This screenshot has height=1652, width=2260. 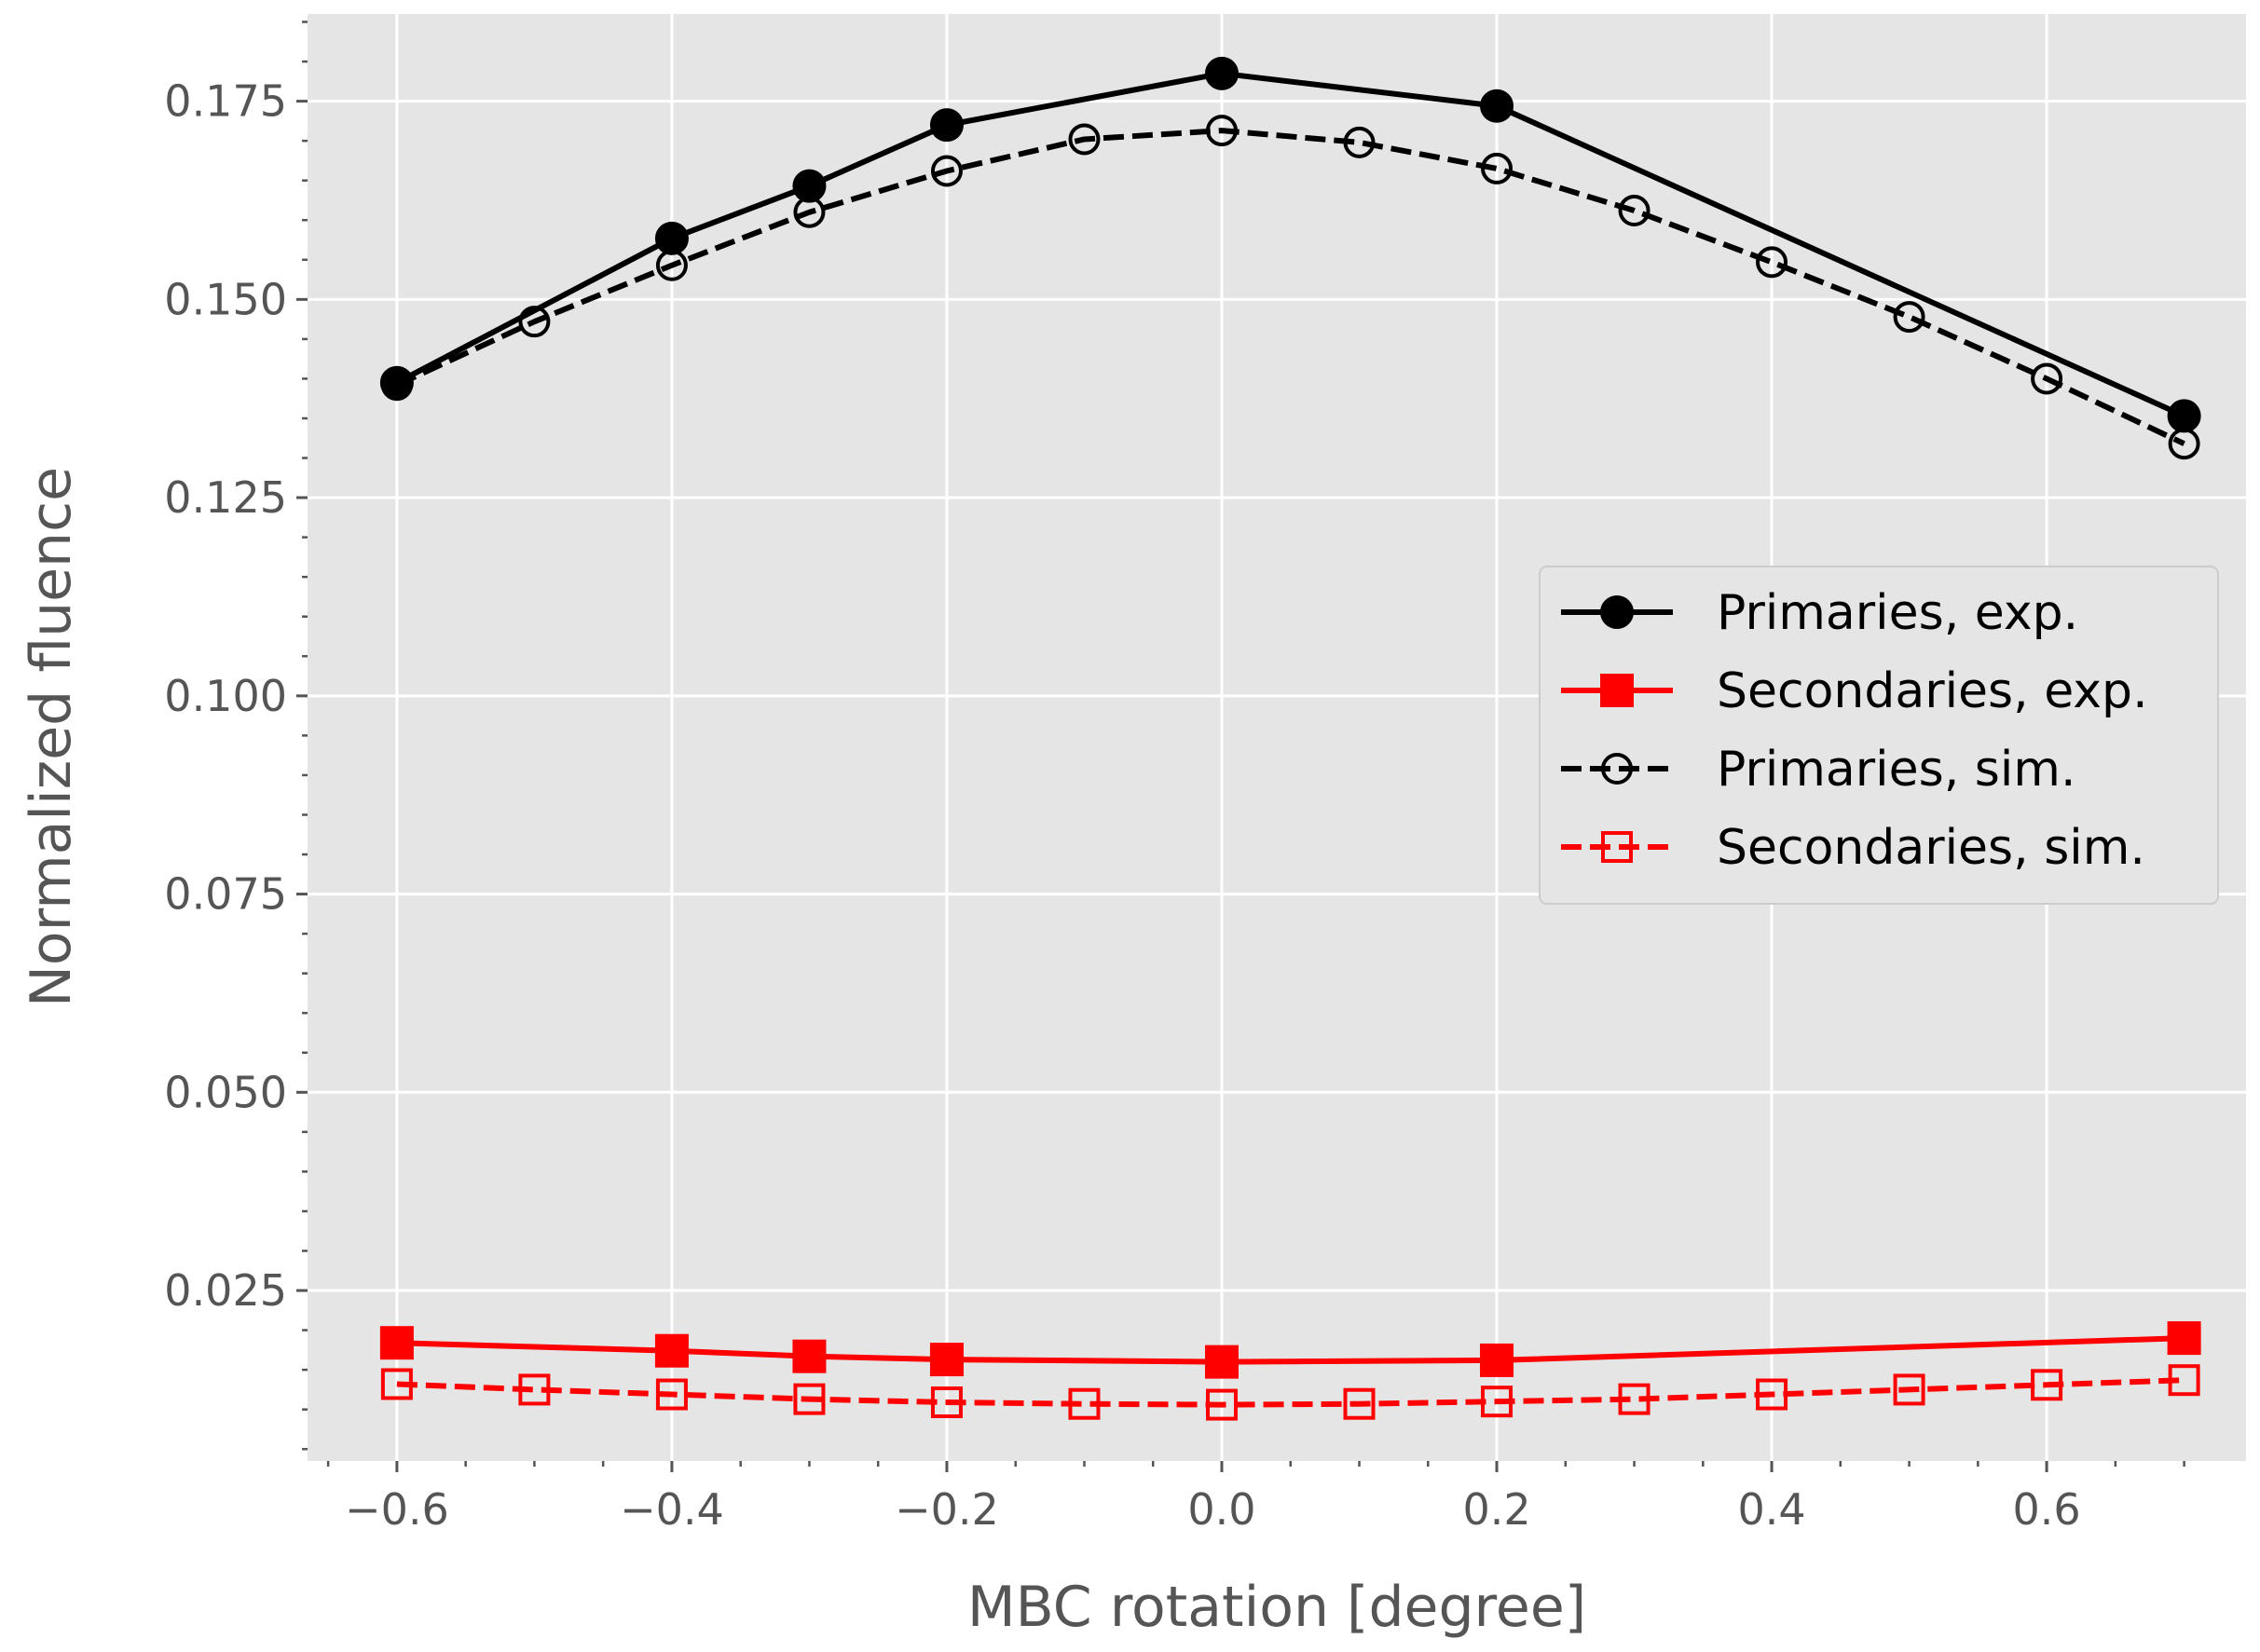 What do you see at coordinates (225, 696) in the screenshot?
I see `y-tick-label: 0.100` at bounding box center [225, 696].